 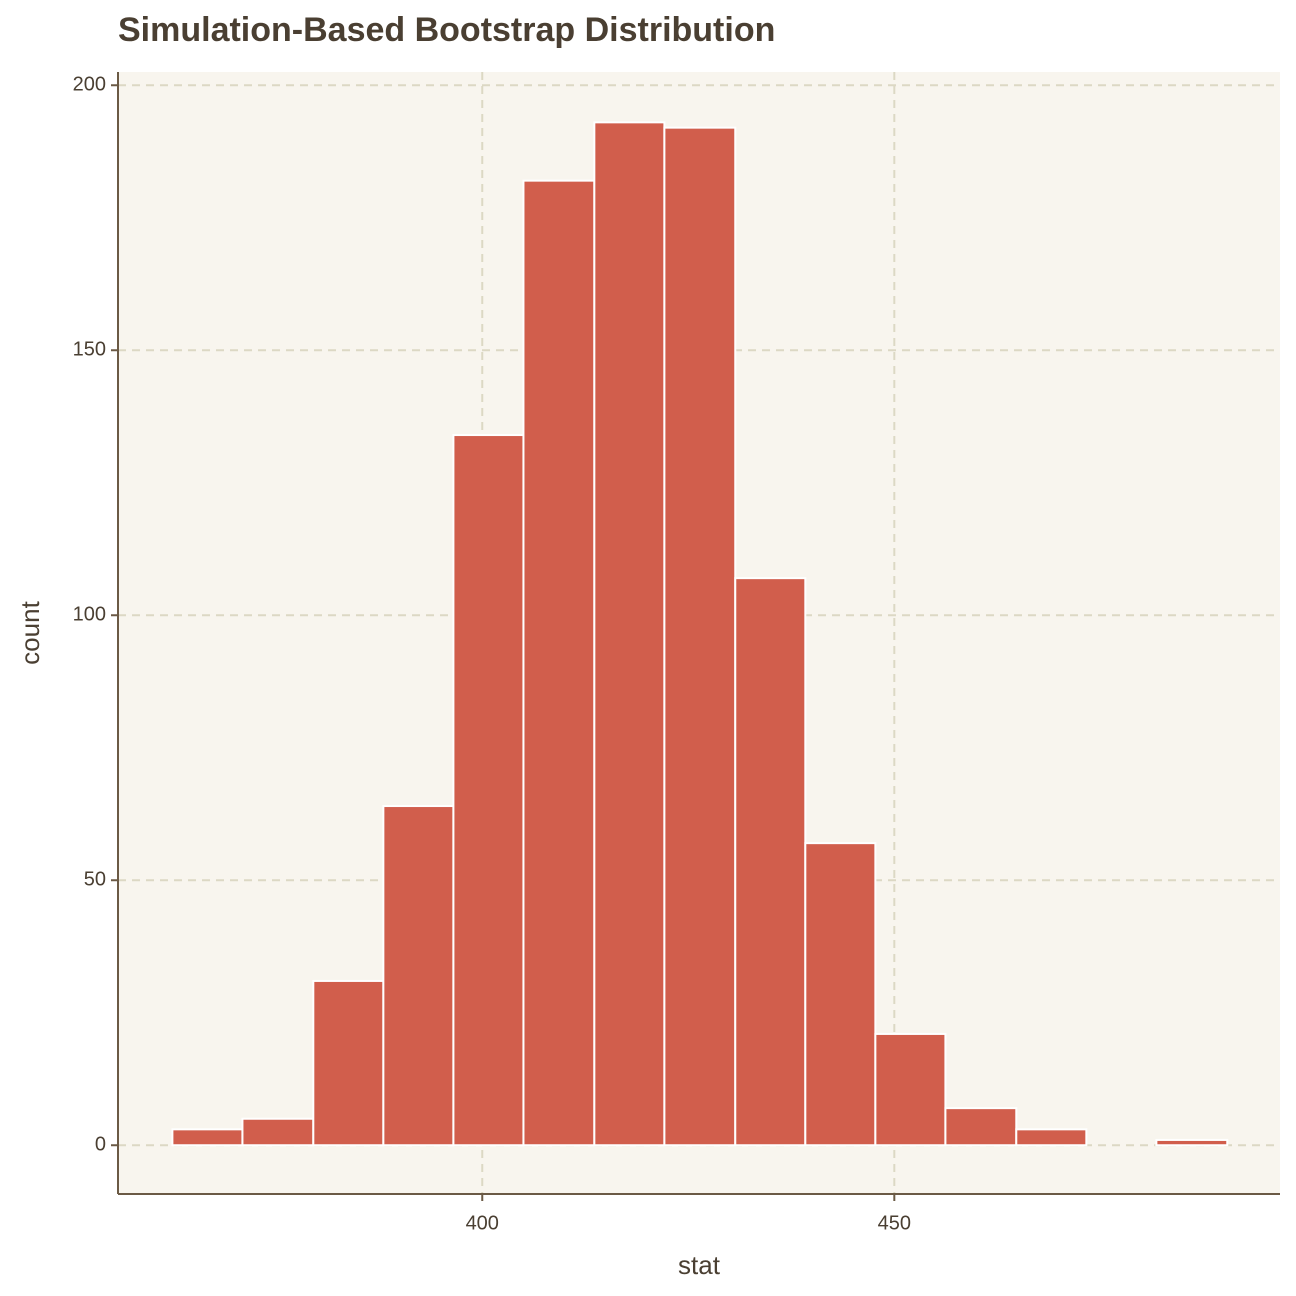 I want to click on x-tick-label: 400, so click(x=482, y=1223).